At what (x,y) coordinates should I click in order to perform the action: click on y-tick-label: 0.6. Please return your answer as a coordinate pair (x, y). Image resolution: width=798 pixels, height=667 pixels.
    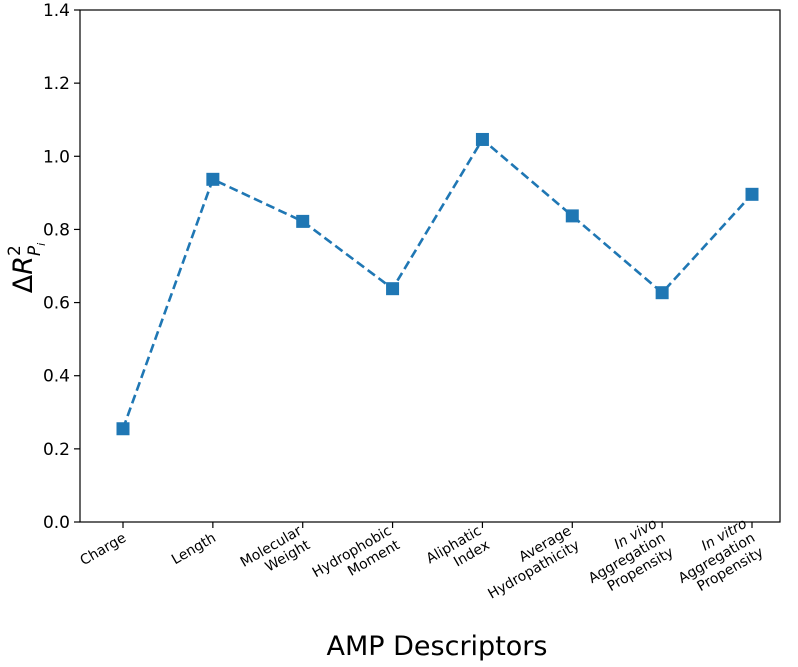
    Looking at the image, I should click on (56, 304).